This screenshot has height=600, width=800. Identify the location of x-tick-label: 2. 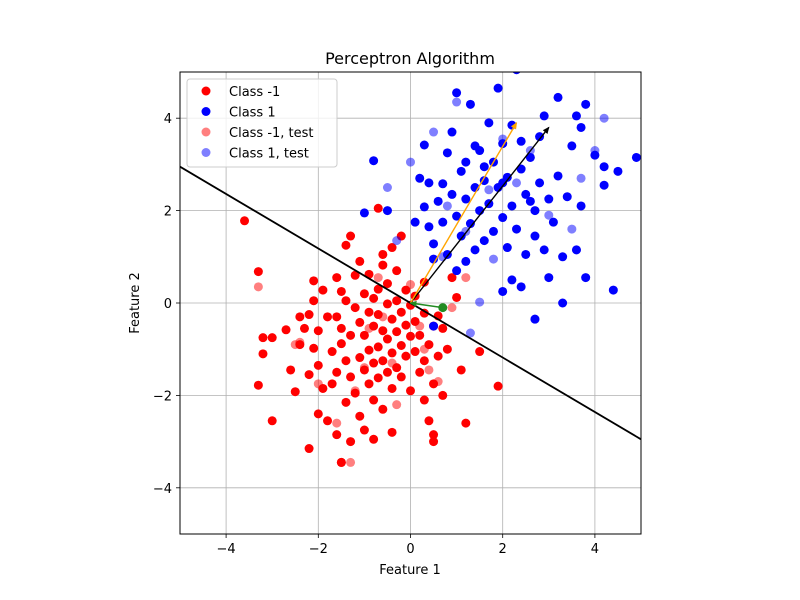
(503, 549).